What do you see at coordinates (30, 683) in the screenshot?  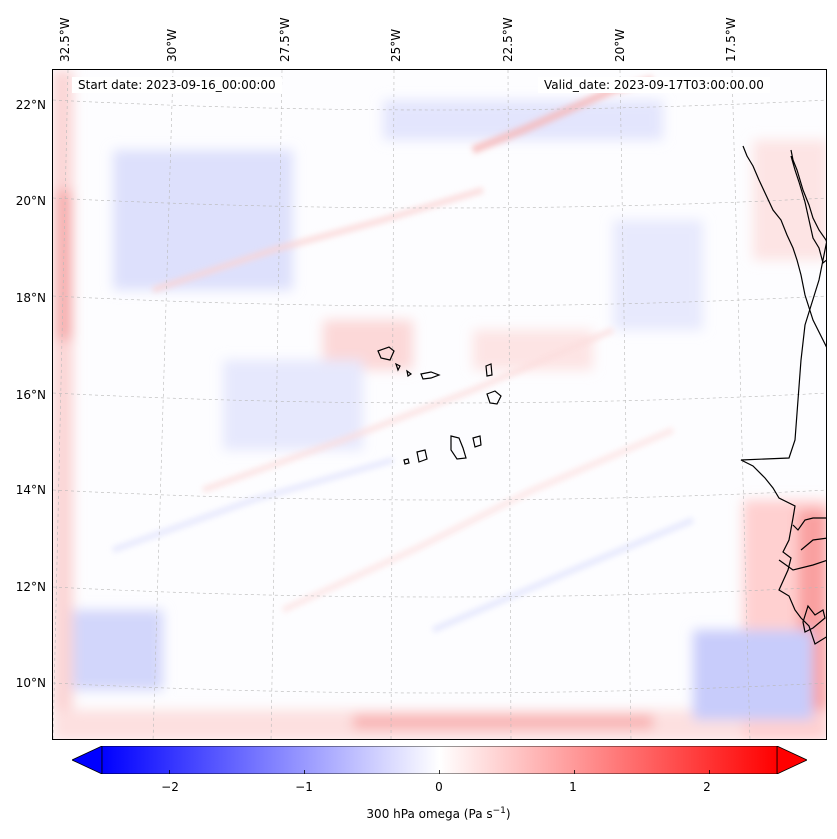 I see `lat-label-10n: 10°N` at bounding box center [30, 683].